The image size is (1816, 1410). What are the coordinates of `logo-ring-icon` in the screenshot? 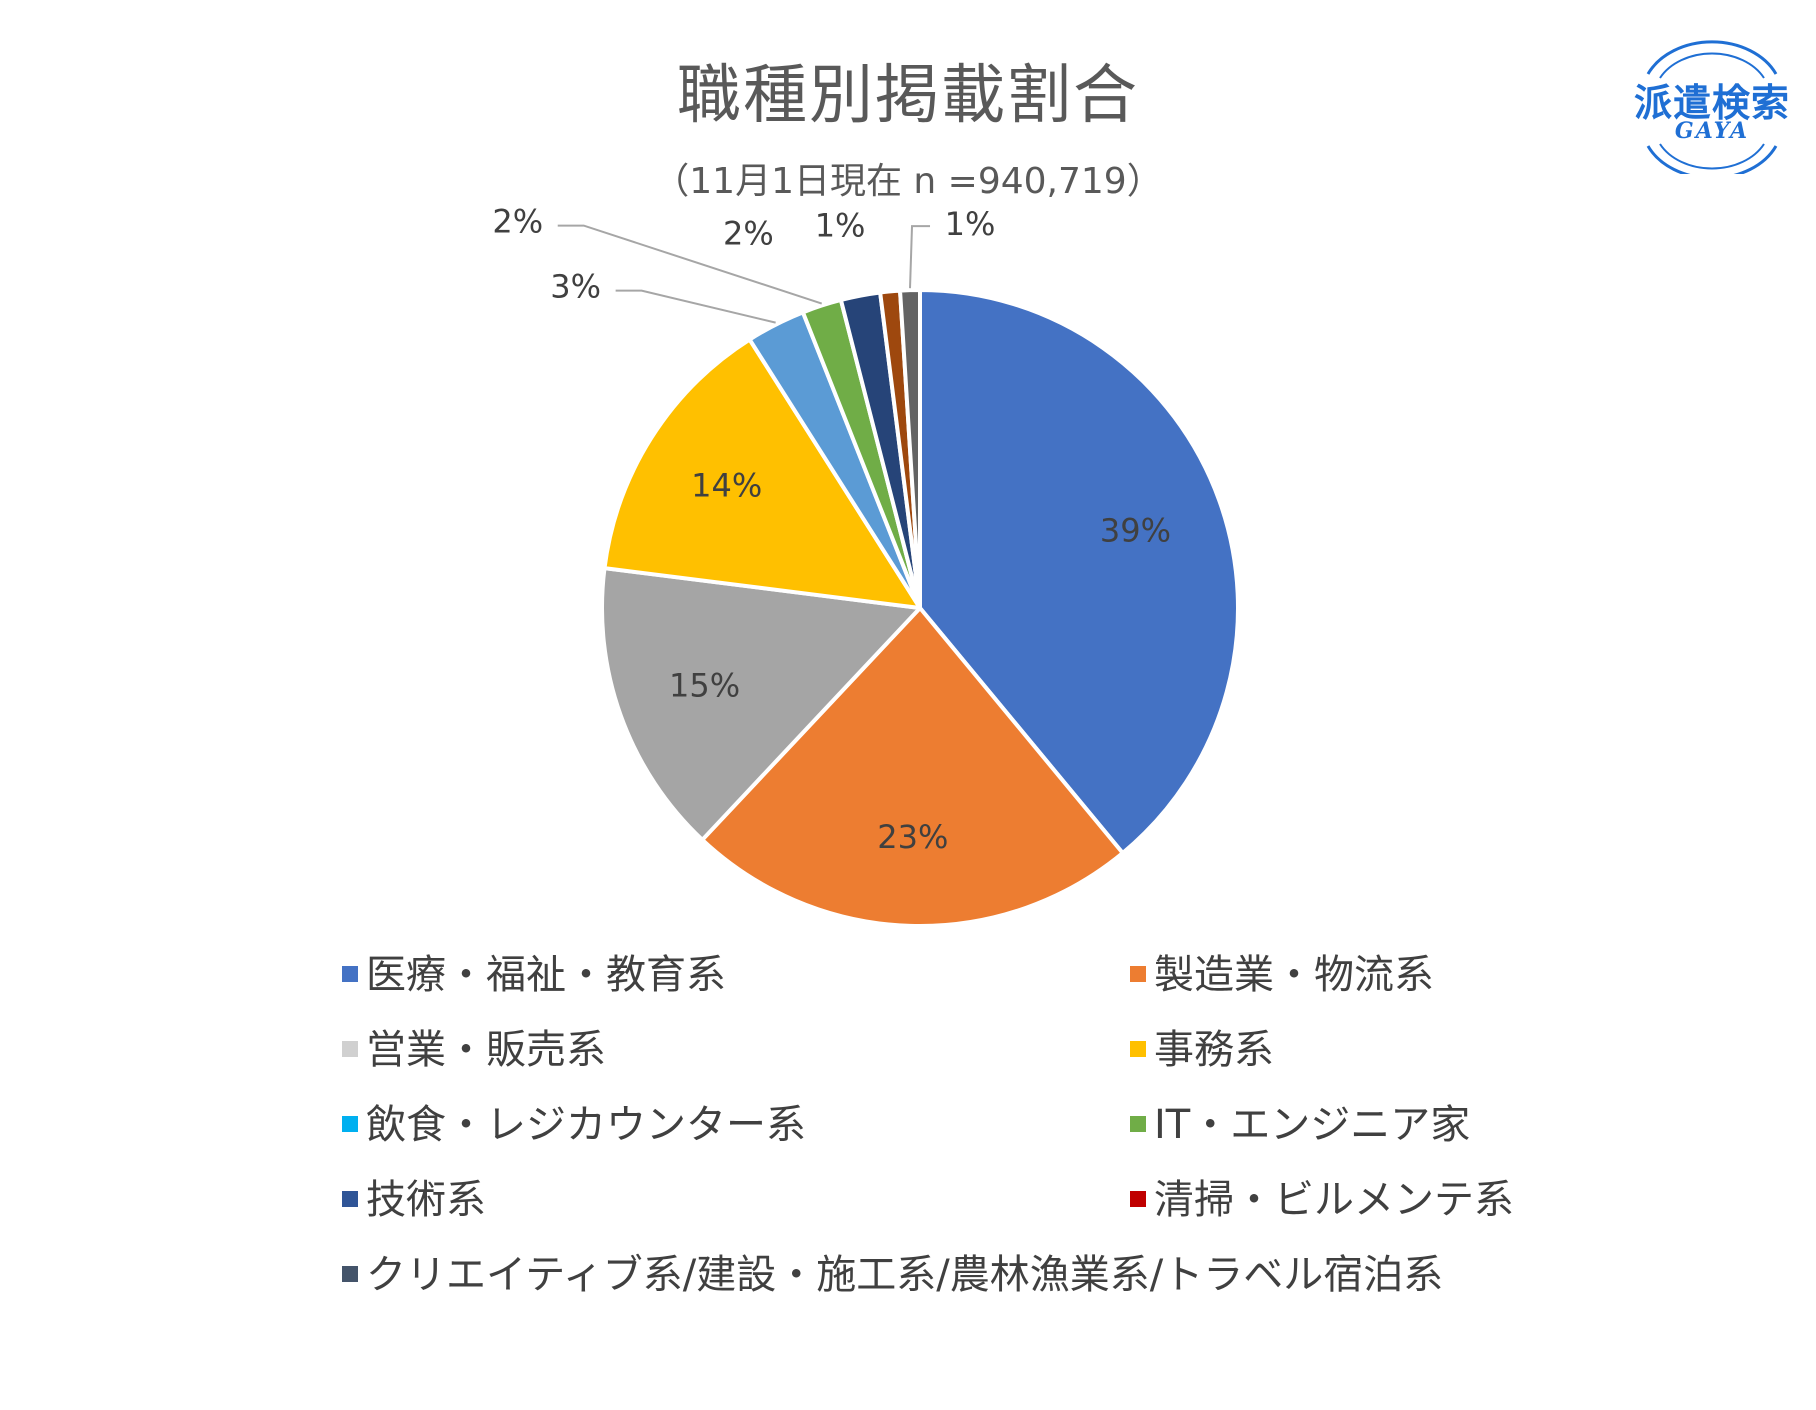 It's located at (1712, 107).